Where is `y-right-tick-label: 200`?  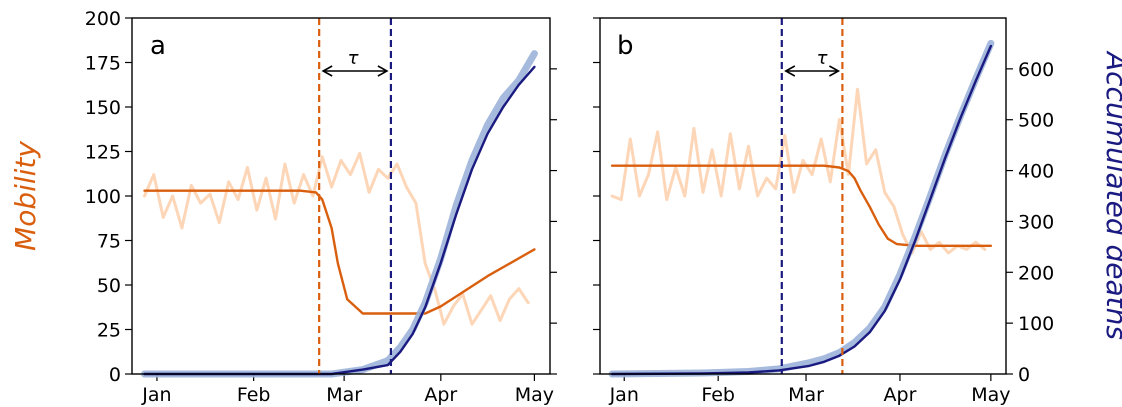 y-right-tick-label: 200 is located at coordinates (1036, 273).